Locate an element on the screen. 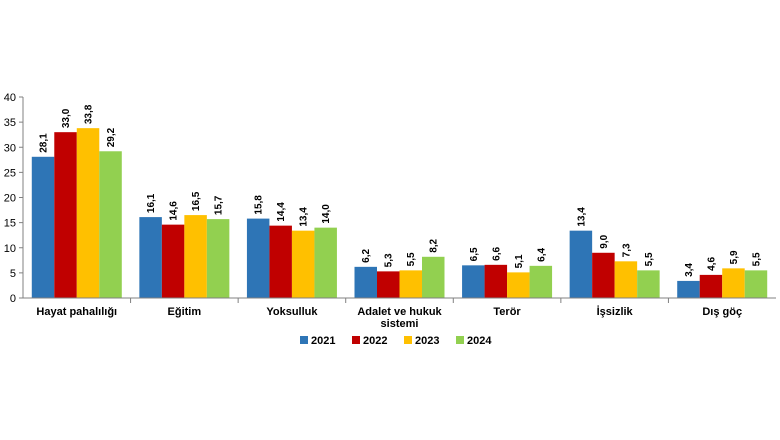  data-label: 15,8 is located at coordinates (259, 205).